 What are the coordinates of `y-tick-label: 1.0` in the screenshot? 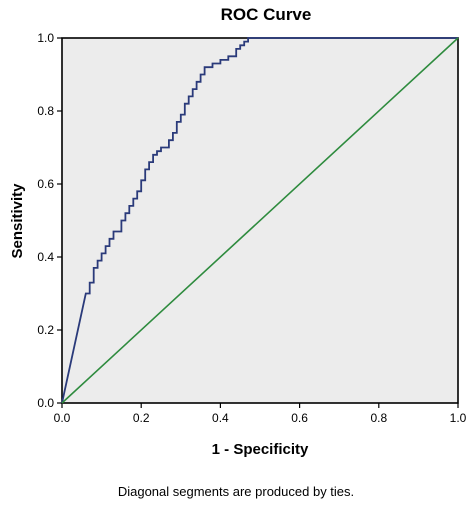 It's located at (45, 38).